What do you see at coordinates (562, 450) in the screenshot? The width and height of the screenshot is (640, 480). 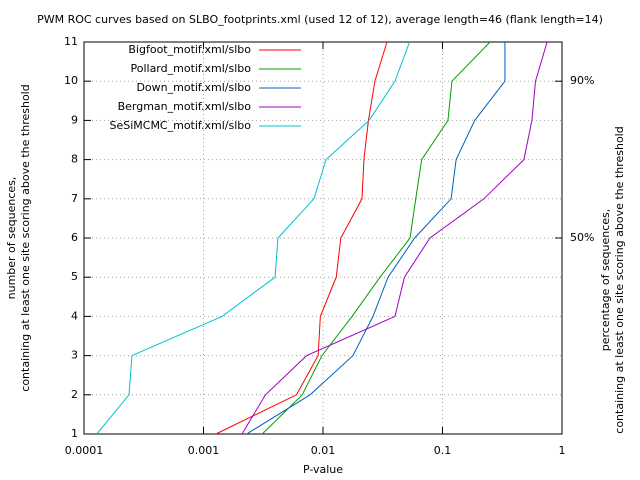 I see `x-tick-label: 1` at bounding box center [562, 450].